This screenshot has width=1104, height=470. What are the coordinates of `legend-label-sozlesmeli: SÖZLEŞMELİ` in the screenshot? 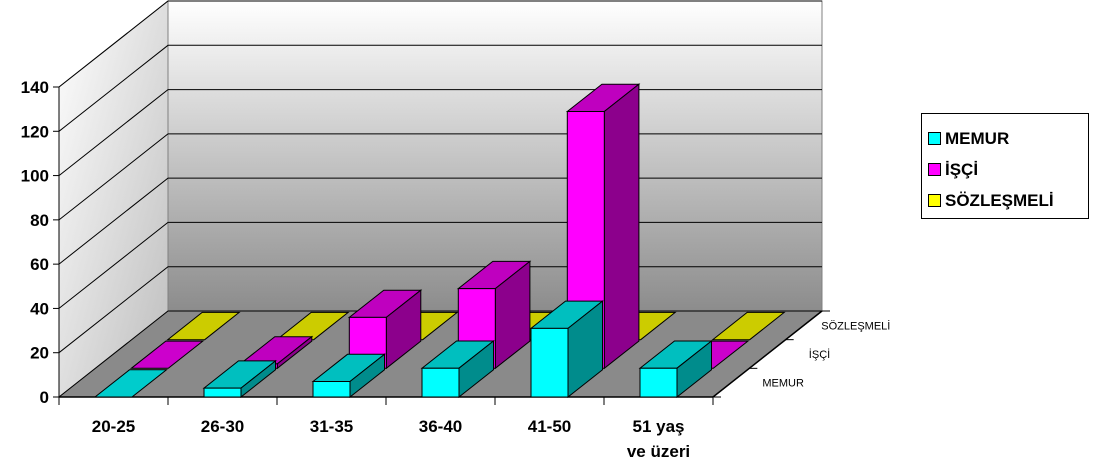 It's located at (999, 200).